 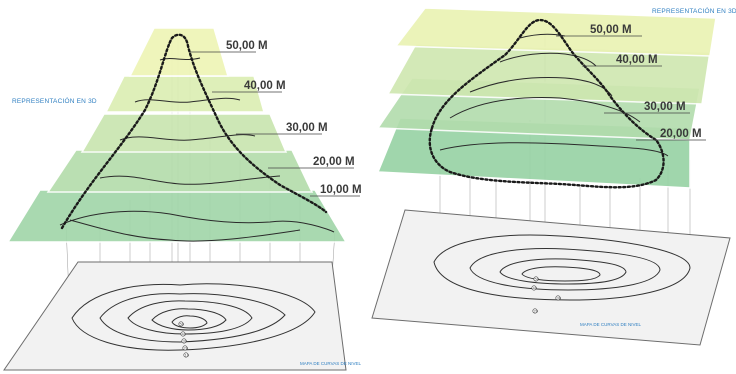 What do you see at coordinates (546, 103) in the screenshot?
I see `right-terrain-outline` at bounding box center [546, 103].